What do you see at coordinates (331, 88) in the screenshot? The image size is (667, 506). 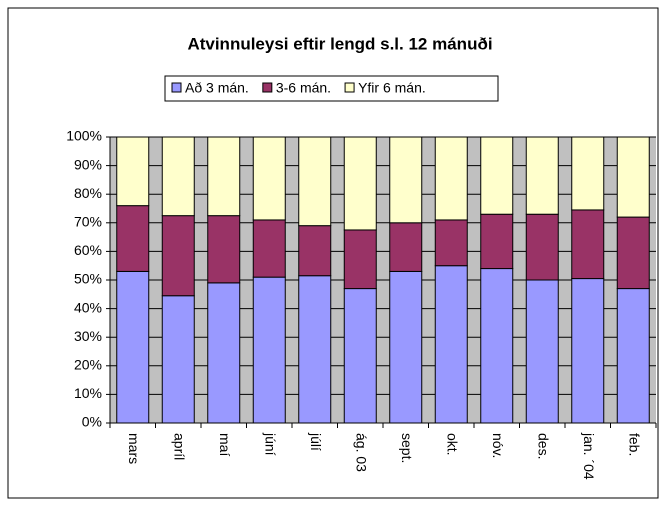 I see `legend-box` at bounding box center [331, 88].